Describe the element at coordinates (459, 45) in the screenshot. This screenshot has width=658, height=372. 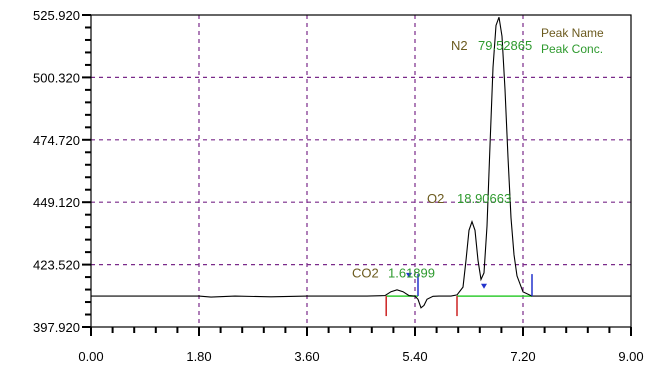
I see `peak-name-label: N2` at that location.